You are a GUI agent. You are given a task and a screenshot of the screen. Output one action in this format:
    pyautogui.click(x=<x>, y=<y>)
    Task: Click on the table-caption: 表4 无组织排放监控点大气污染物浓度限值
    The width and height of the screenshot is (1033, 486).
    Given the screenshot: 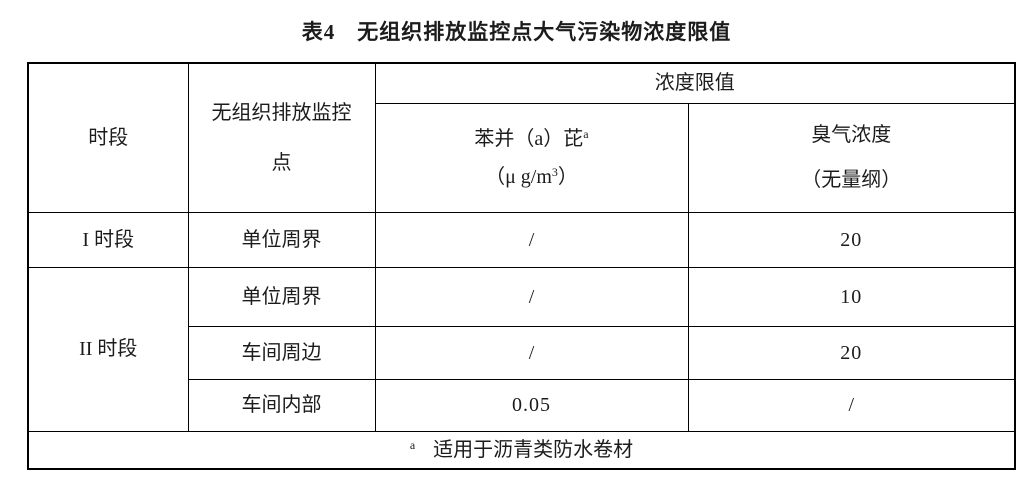 What is the action you would take?
    pyautogui.click(x=516, y=32)
    